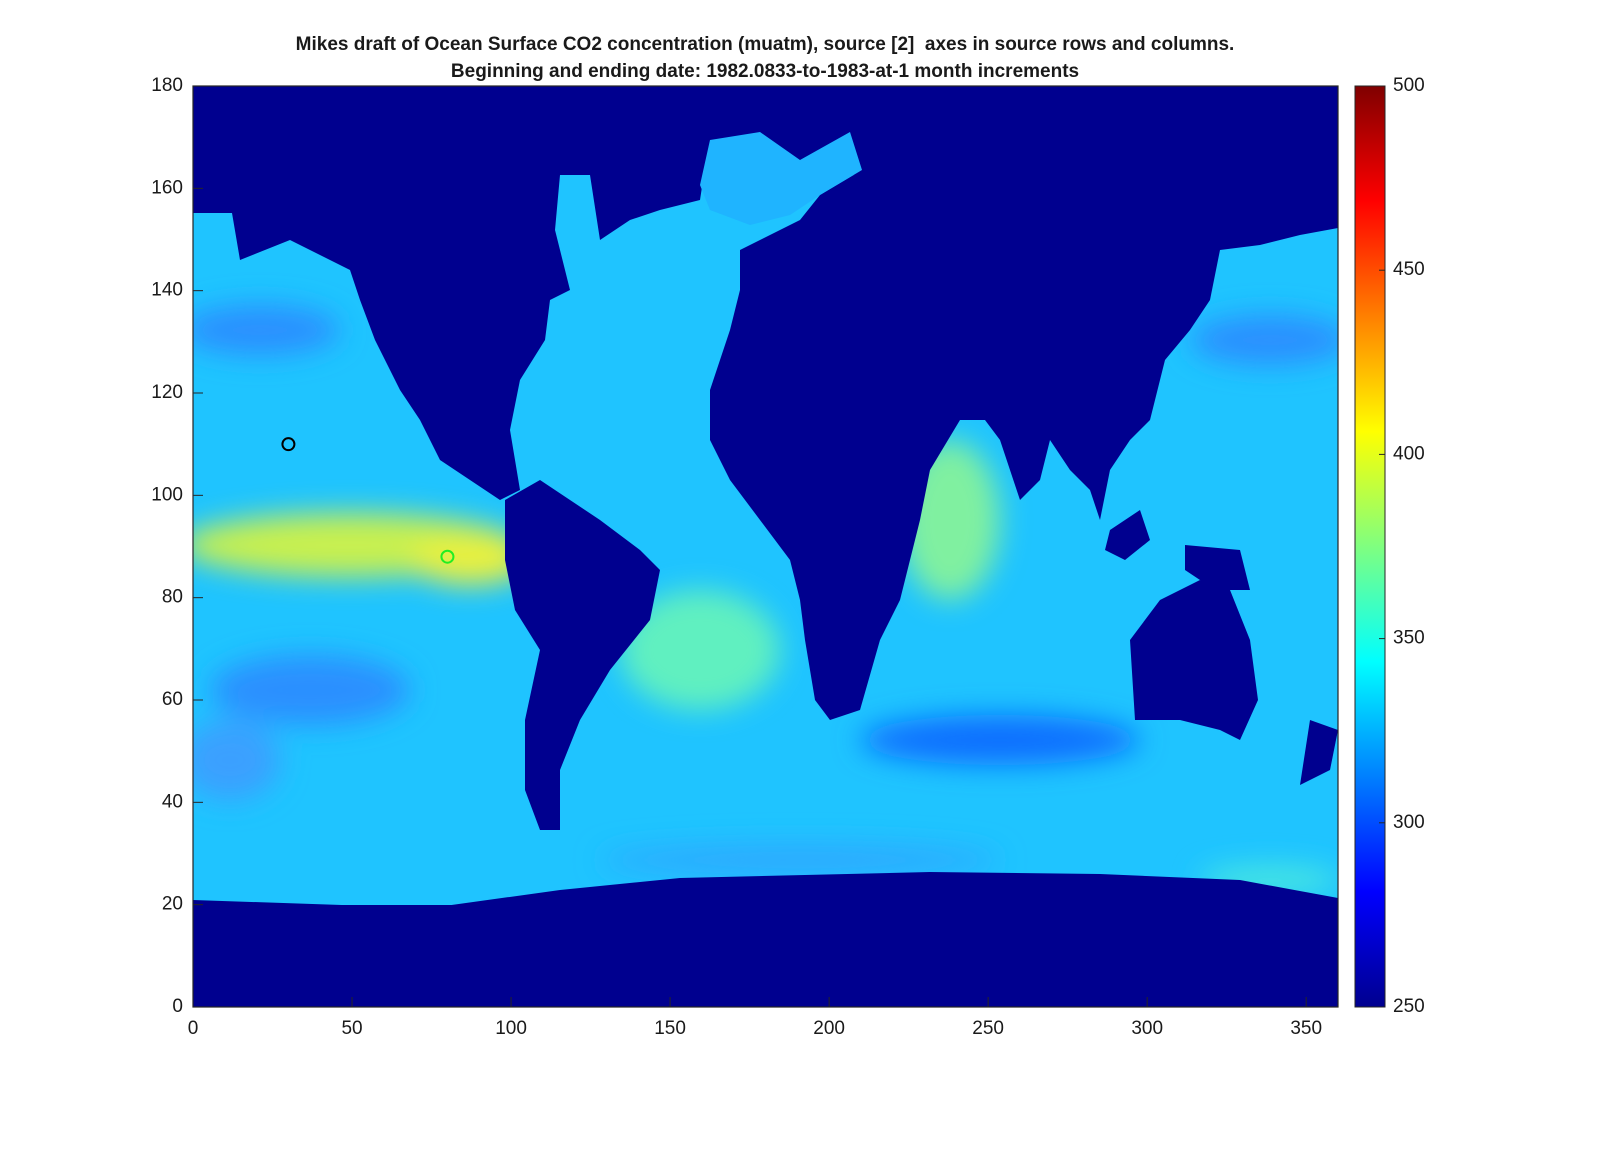  Describe the element at coordinates (177, 1006) in the screenshot. I see `y-tick-label: 0` at that location.